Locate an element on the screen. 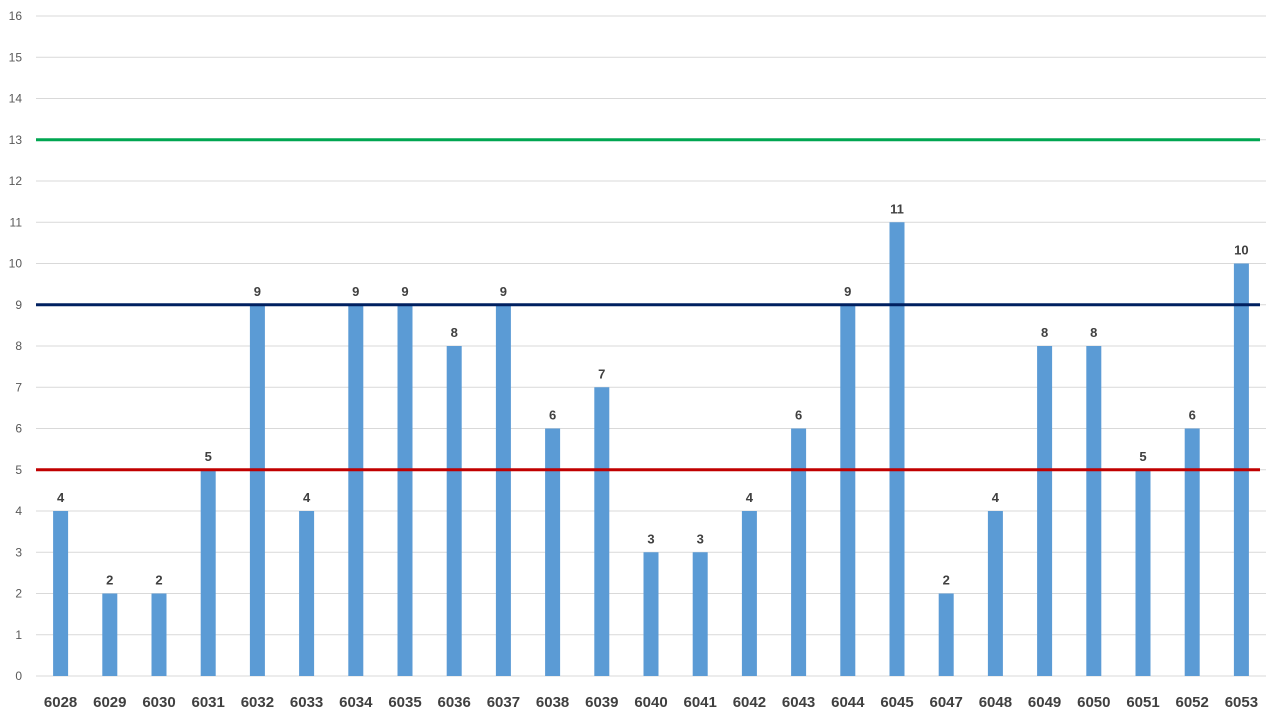 The image size is (1280, 720). x-tick-label: 6032 is located at coordinates (257, 702).